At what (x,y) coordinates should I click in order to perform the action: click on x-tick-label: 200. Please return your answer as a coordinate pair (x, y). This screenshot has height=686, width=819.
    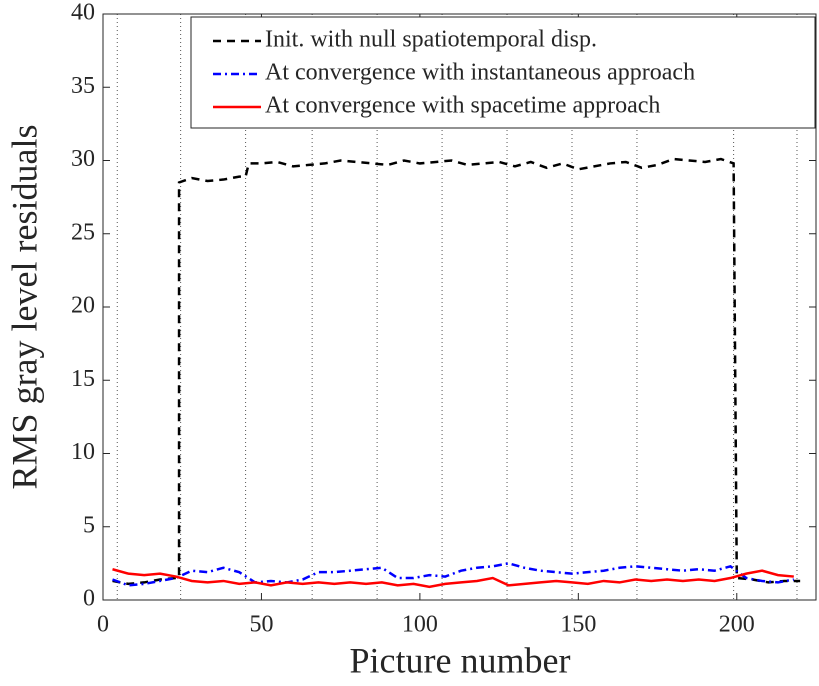
    Looking at the image, I should click on (737, 625).